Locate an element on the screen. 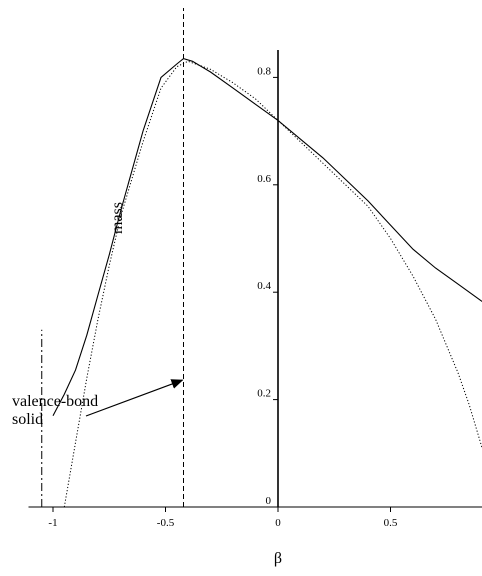  annotation-arrow is located at coordinates (134, 398).